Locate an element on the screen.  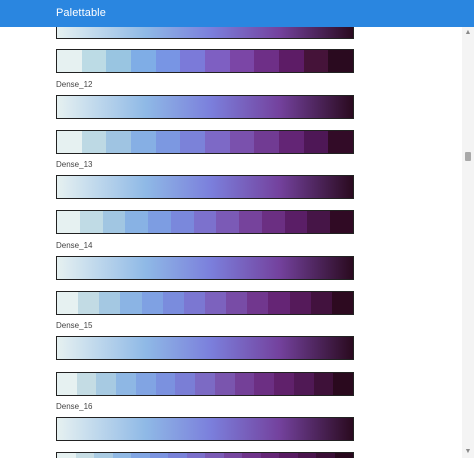
palette-label: Dense_14 is located at coordinates (74, 245).